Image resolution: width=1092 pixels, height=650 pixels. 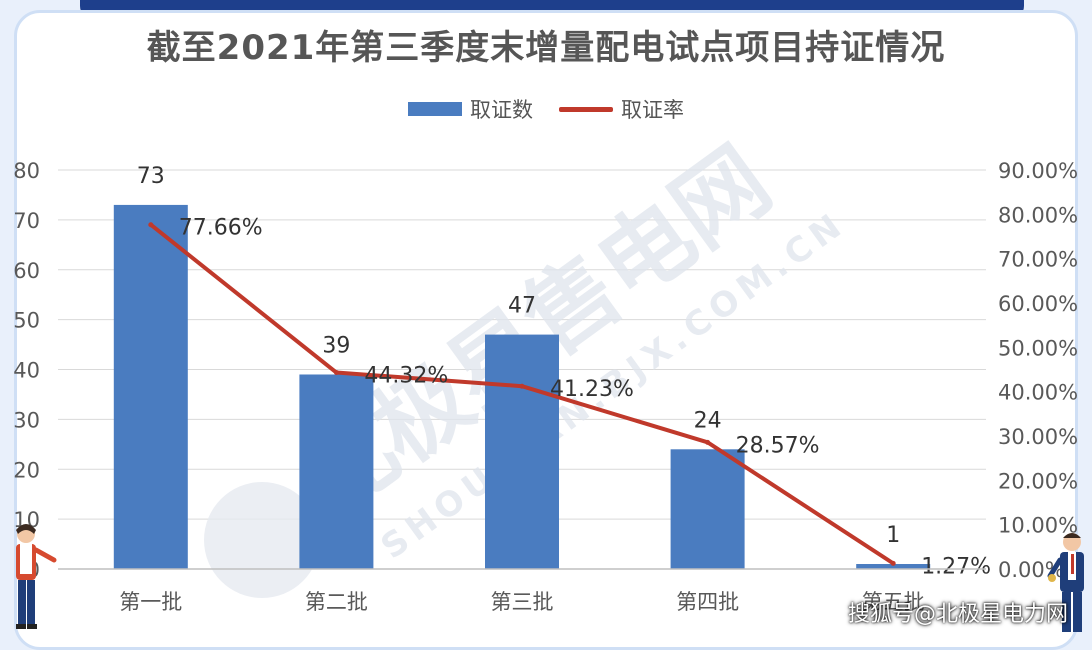 I want to click on source-note: 搜狐号@北极星电力网, so click(x=958, y=614).